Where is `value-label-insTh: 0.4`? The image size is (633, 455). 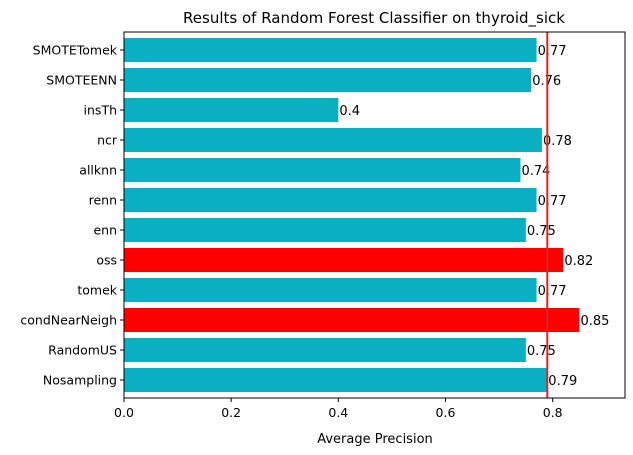
value-label-insTh: 0.4 is located at coordinates (349, 111).